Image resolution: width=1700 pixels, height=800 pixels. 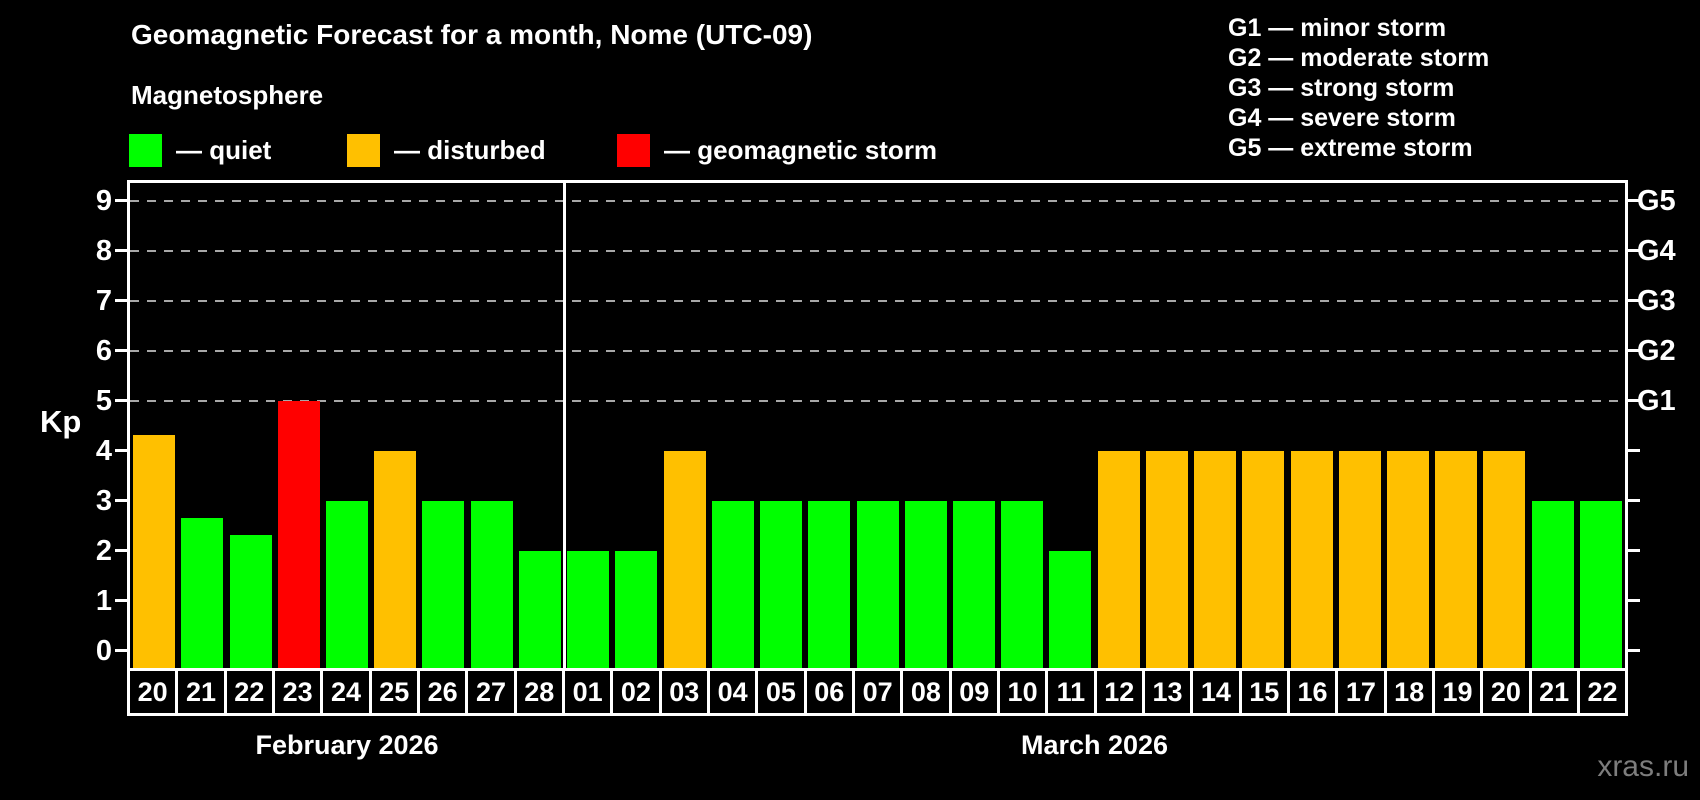 What do you see at coordinates (633, 150) in the screenshot?
I see `storm-color-swatch` at bounding box center [633, 150].